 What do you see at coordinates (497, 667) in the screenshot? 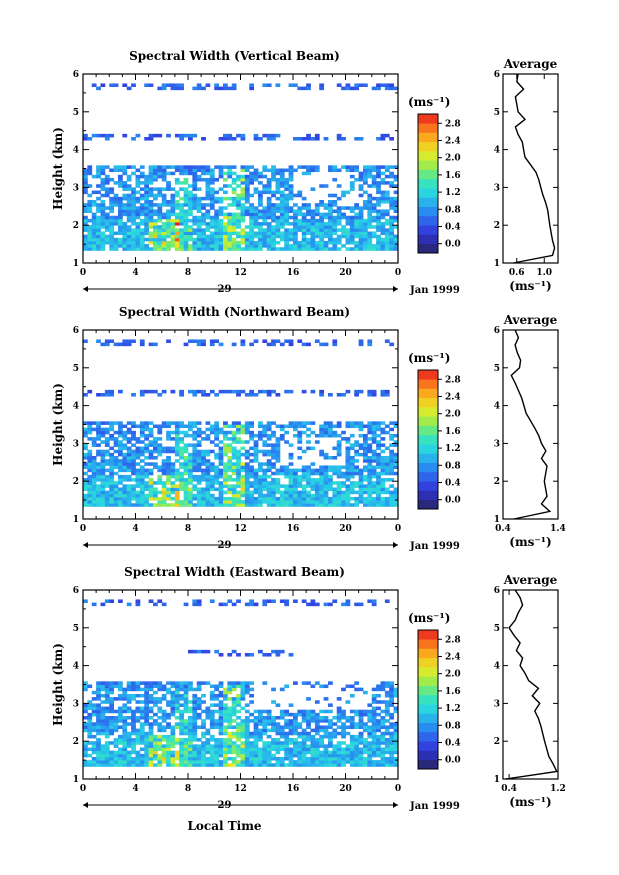
I see `average-y-tick-label: 4` at bounding box center [497, 667].